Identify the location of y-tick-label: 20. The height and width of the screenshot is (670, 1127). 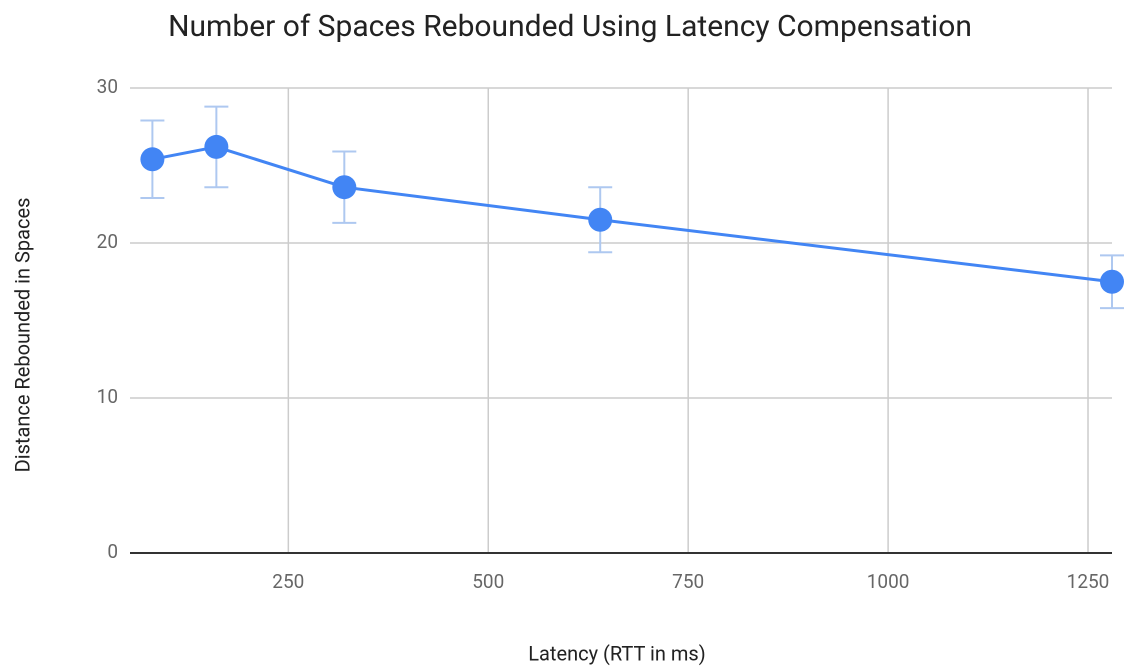
(107, 241).